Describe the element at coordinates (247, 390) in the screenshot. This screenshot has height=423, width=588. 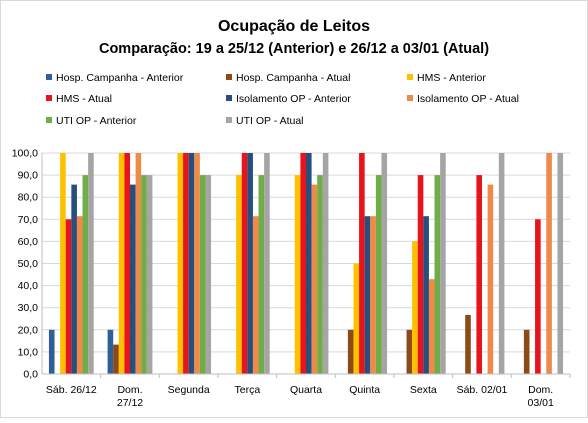
I see `x-tick-label: Terça` at that location.